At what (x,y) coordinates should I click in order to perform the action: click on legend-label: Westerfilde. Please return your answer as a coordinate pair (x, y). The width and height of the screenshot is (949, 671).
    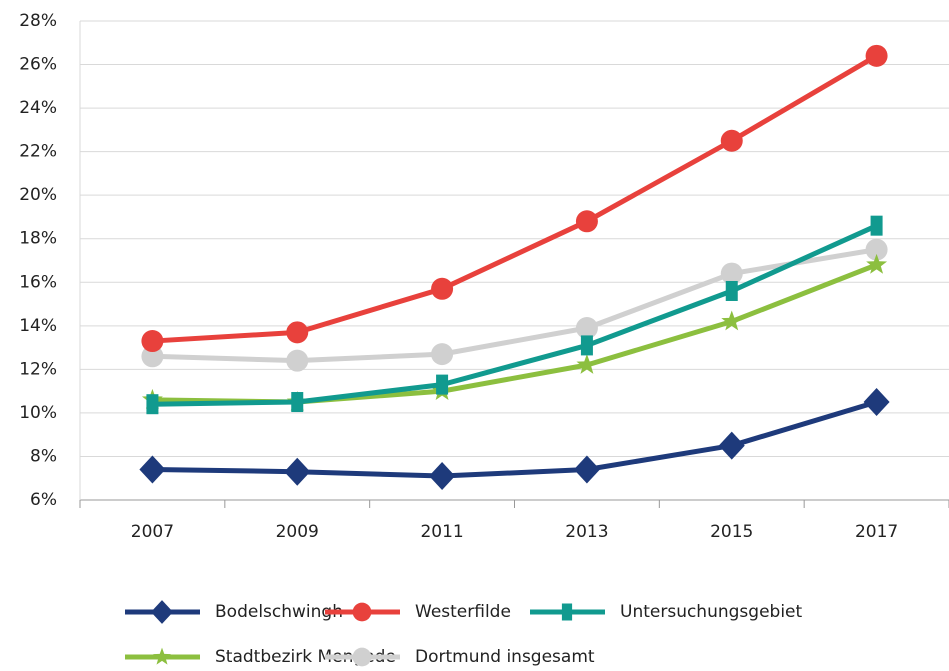
    Looking at the image, I should click on (463, 612).